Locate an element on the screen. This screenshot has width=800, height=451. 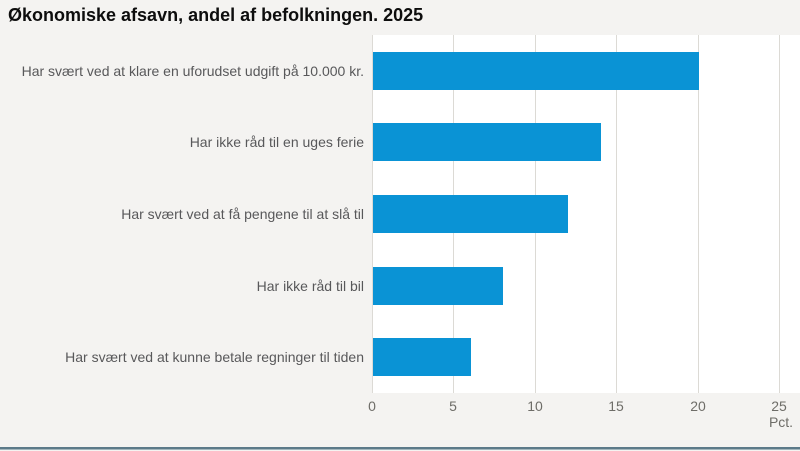
x-tick-label: 25 is located at coordinates (779, 406).